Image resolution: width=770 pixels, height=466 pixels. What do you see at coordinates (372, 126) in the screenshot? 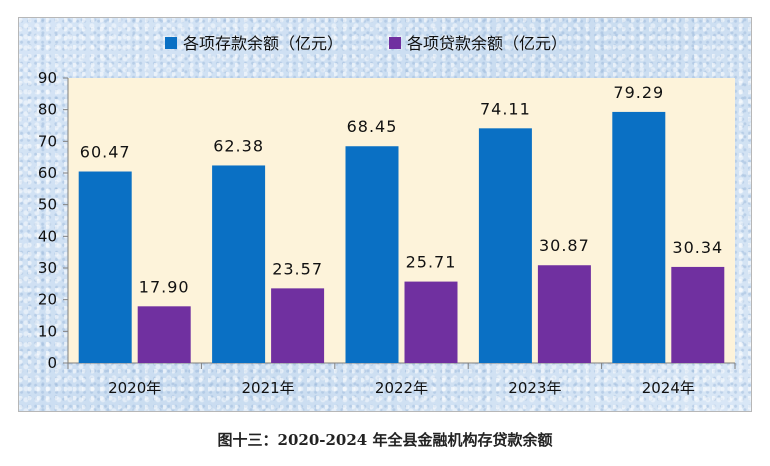
I see `data-label: 68.45` at bounding box center [372, 126].